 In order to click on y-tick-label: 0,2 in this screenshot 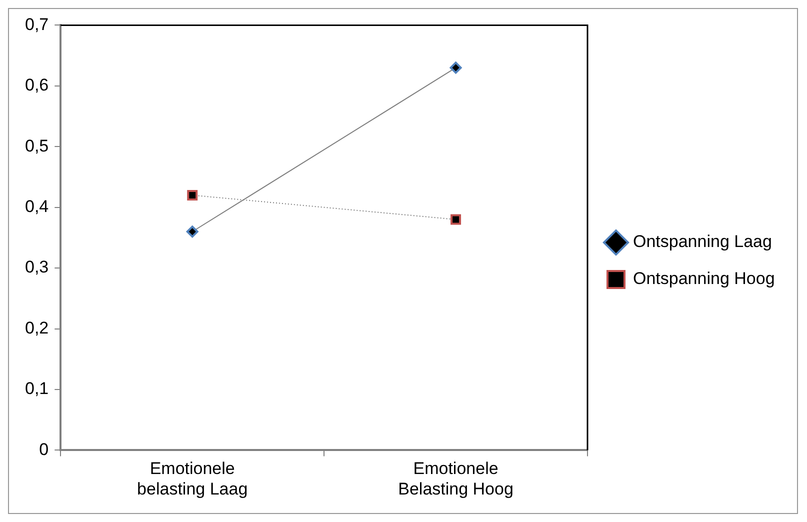, I will do `click(36, 328)`.